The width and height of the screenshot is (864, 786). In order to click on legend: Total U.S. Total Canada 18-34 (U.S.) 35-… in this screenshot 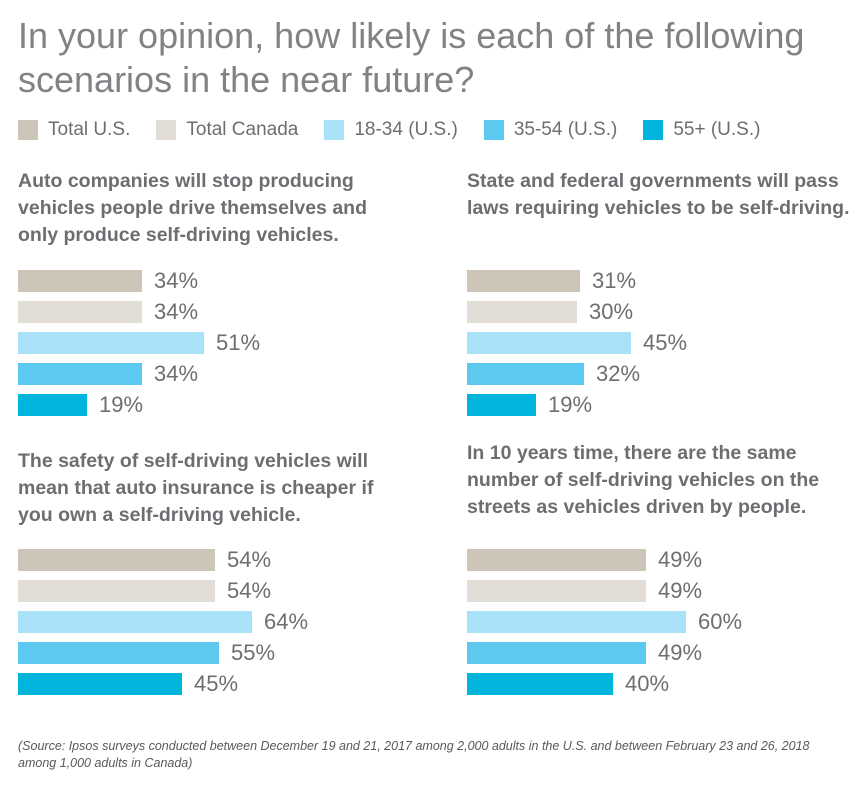, I will do `click(402, 130)`.